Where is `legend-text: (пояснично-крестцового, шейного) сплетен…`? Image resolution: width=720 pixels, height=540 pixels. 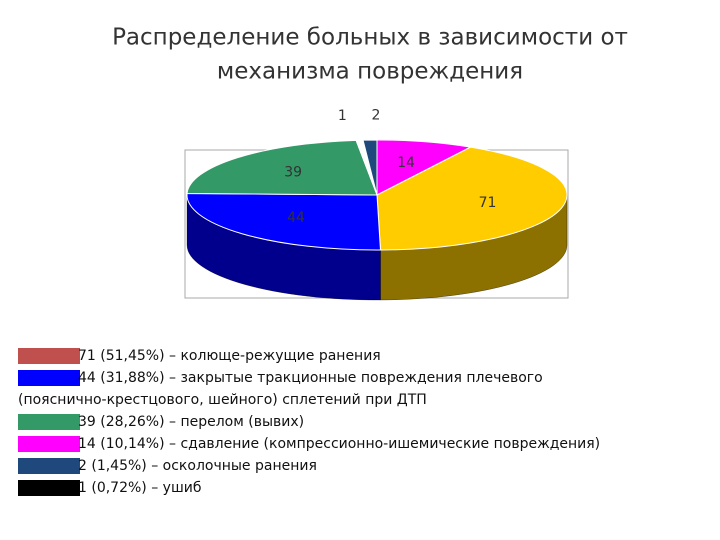 legend-text: (пояснично-крестцового, шейного) сплетен… is located at coordinates (222, 400).